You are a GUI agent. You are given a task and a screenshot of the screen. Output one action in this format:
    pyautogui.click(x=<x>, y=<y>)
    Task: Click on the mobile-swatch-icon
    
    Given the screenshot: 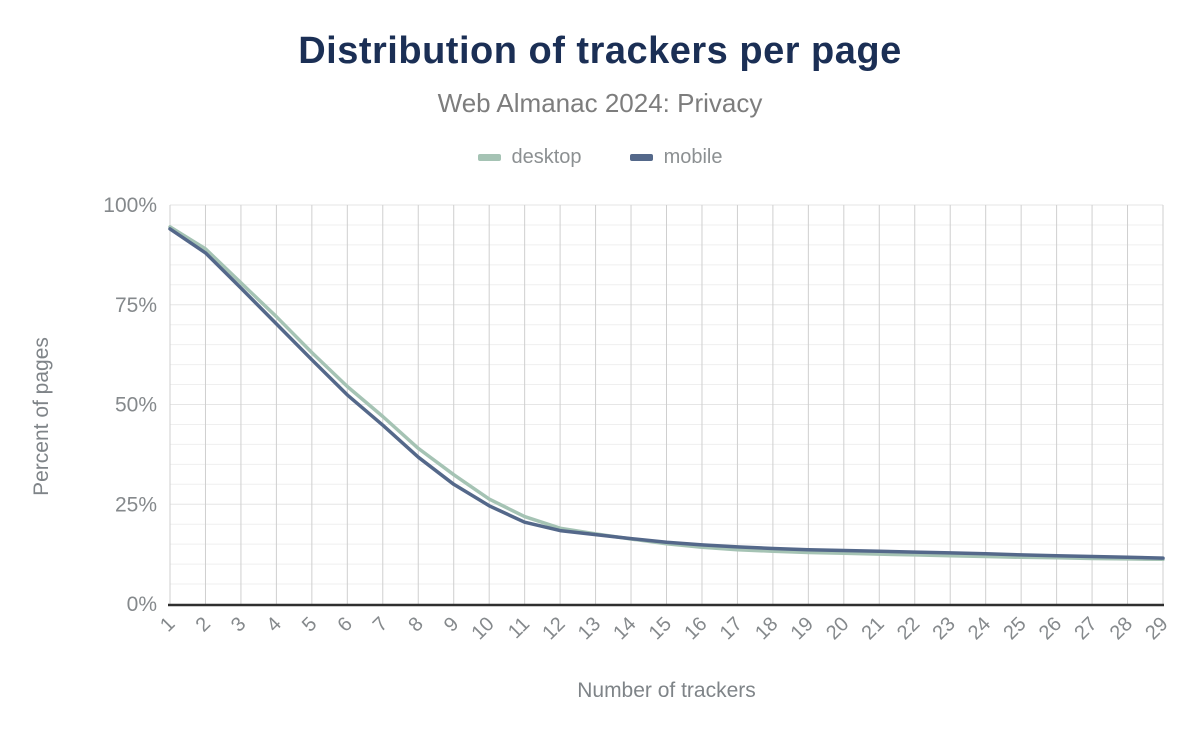 What is the action you would take?
    pyautogui.click(x=641, y=157)
    